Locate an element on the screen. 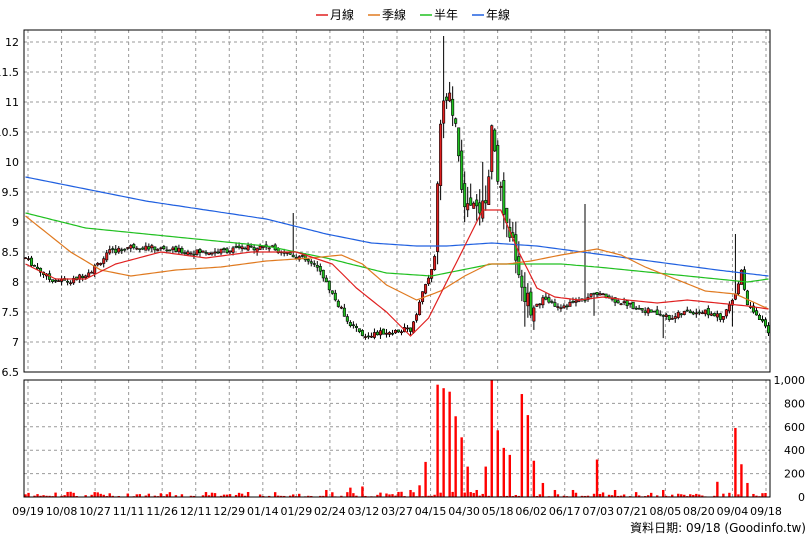 The width and height of the screenshot is (808, 540). date-tick-label: 09/04 is located at coordinates (733, 511).